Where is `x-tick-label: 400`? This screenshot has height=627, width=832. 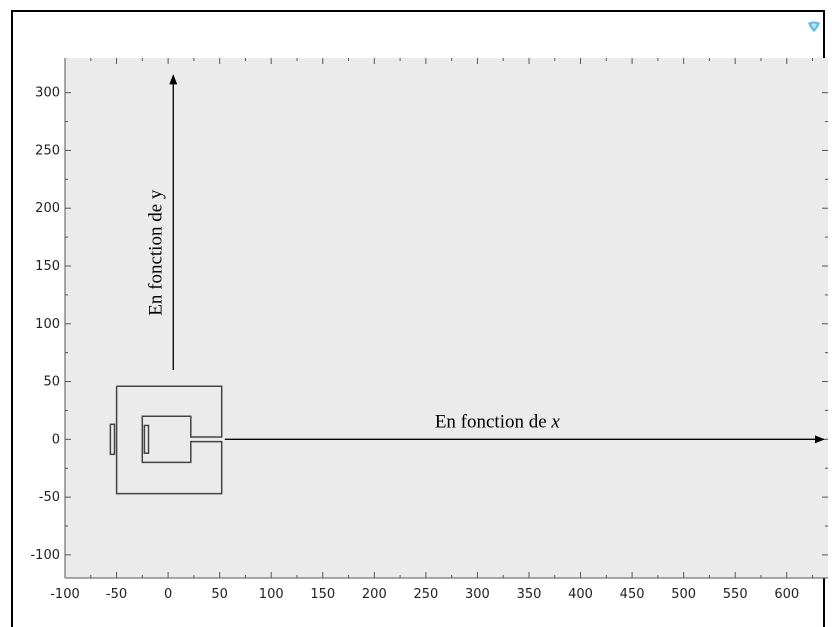
x-tick-label: 400 is located at coordinates (580, 594).